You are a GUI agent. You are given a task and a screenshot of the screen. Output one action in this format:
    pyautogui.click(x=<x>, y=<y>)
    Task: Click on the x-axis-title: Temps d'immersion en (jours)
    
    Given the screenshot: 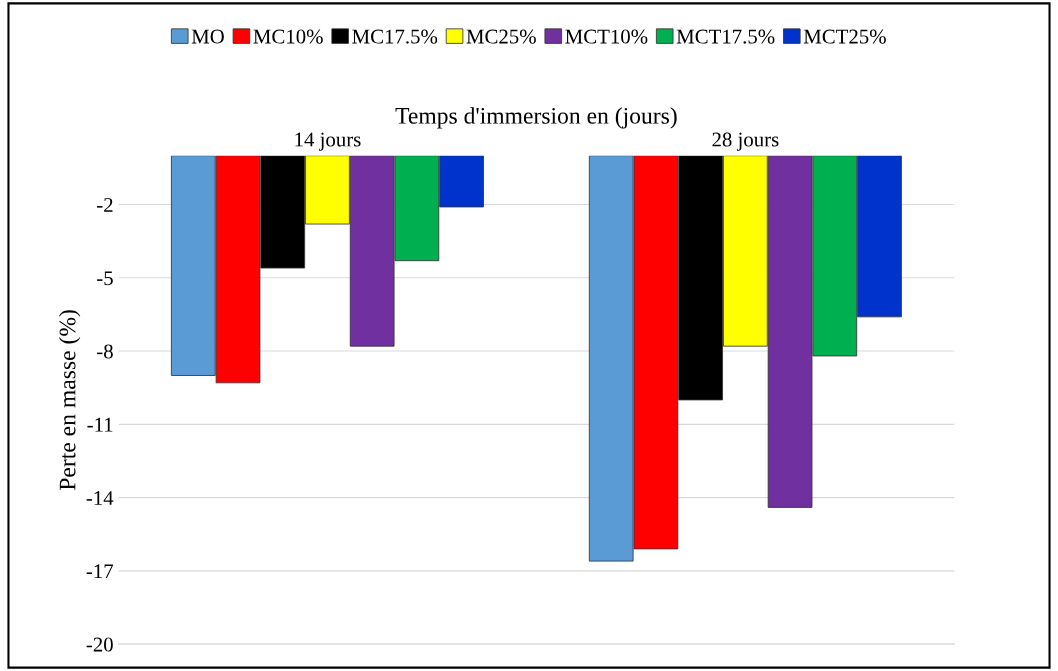 What is the action you would take?
    pyautogui.click(x=536, y=118)
    